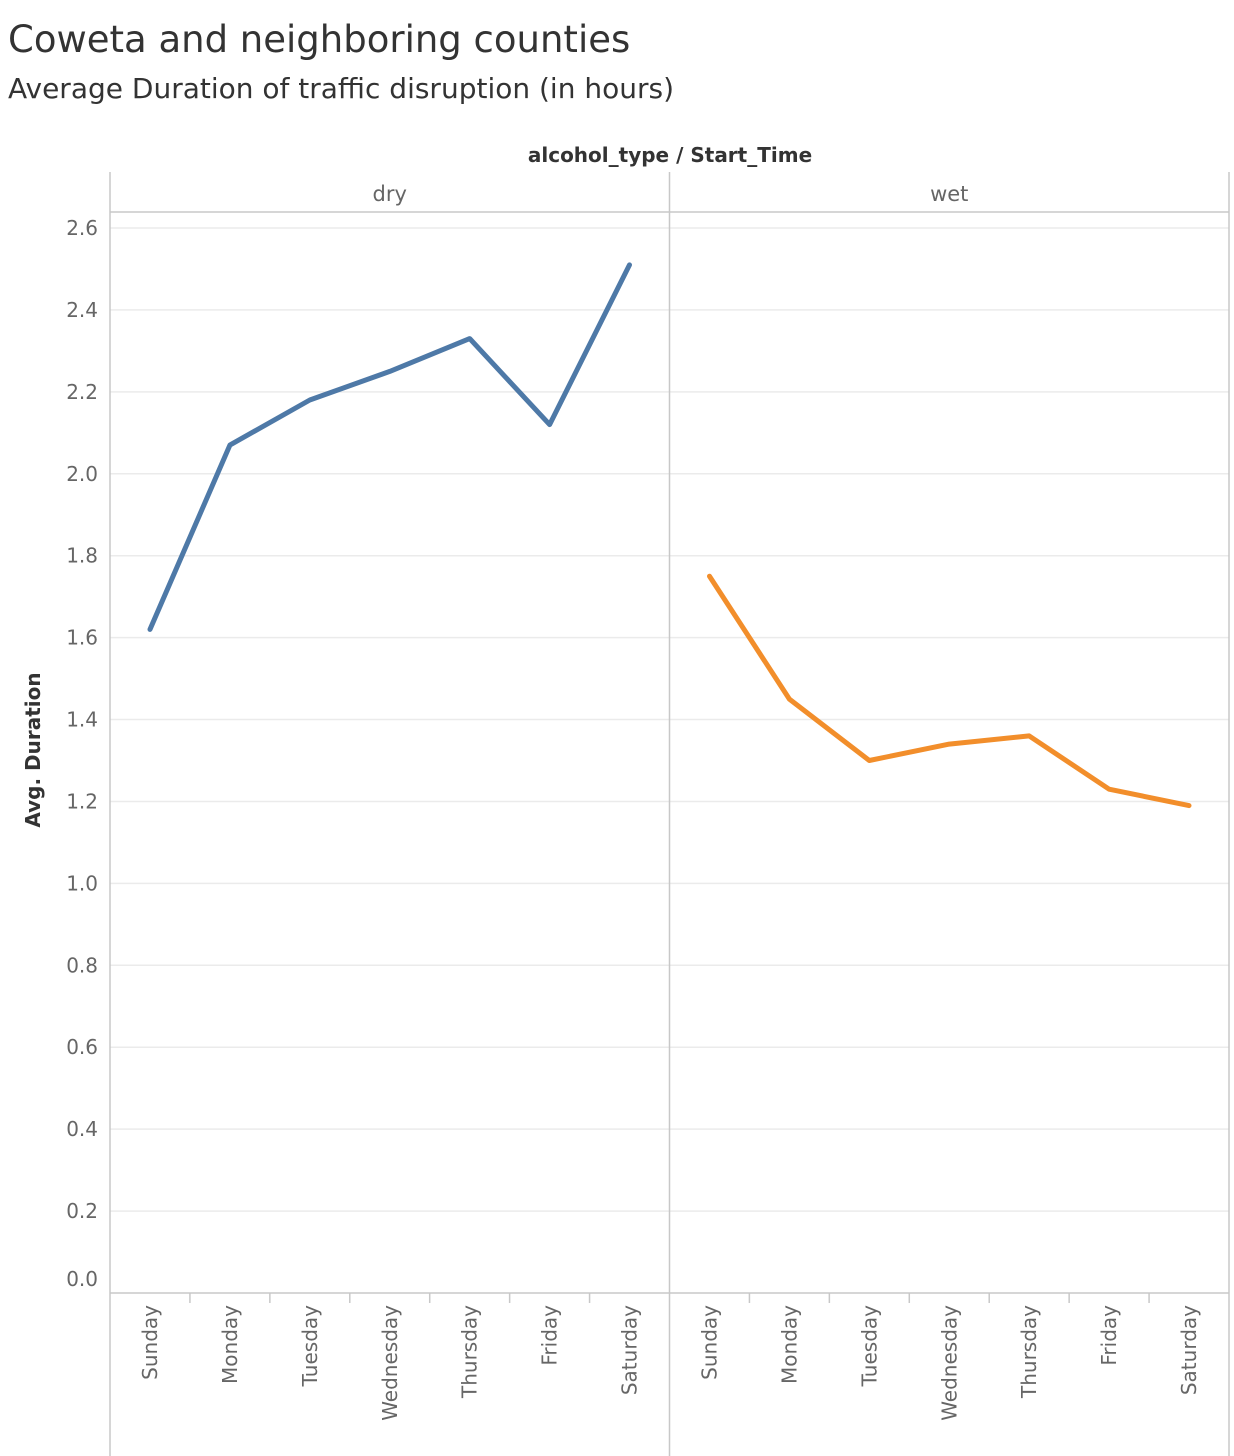  I want to click on y-tick-label: 2.2, so click(82, 392).